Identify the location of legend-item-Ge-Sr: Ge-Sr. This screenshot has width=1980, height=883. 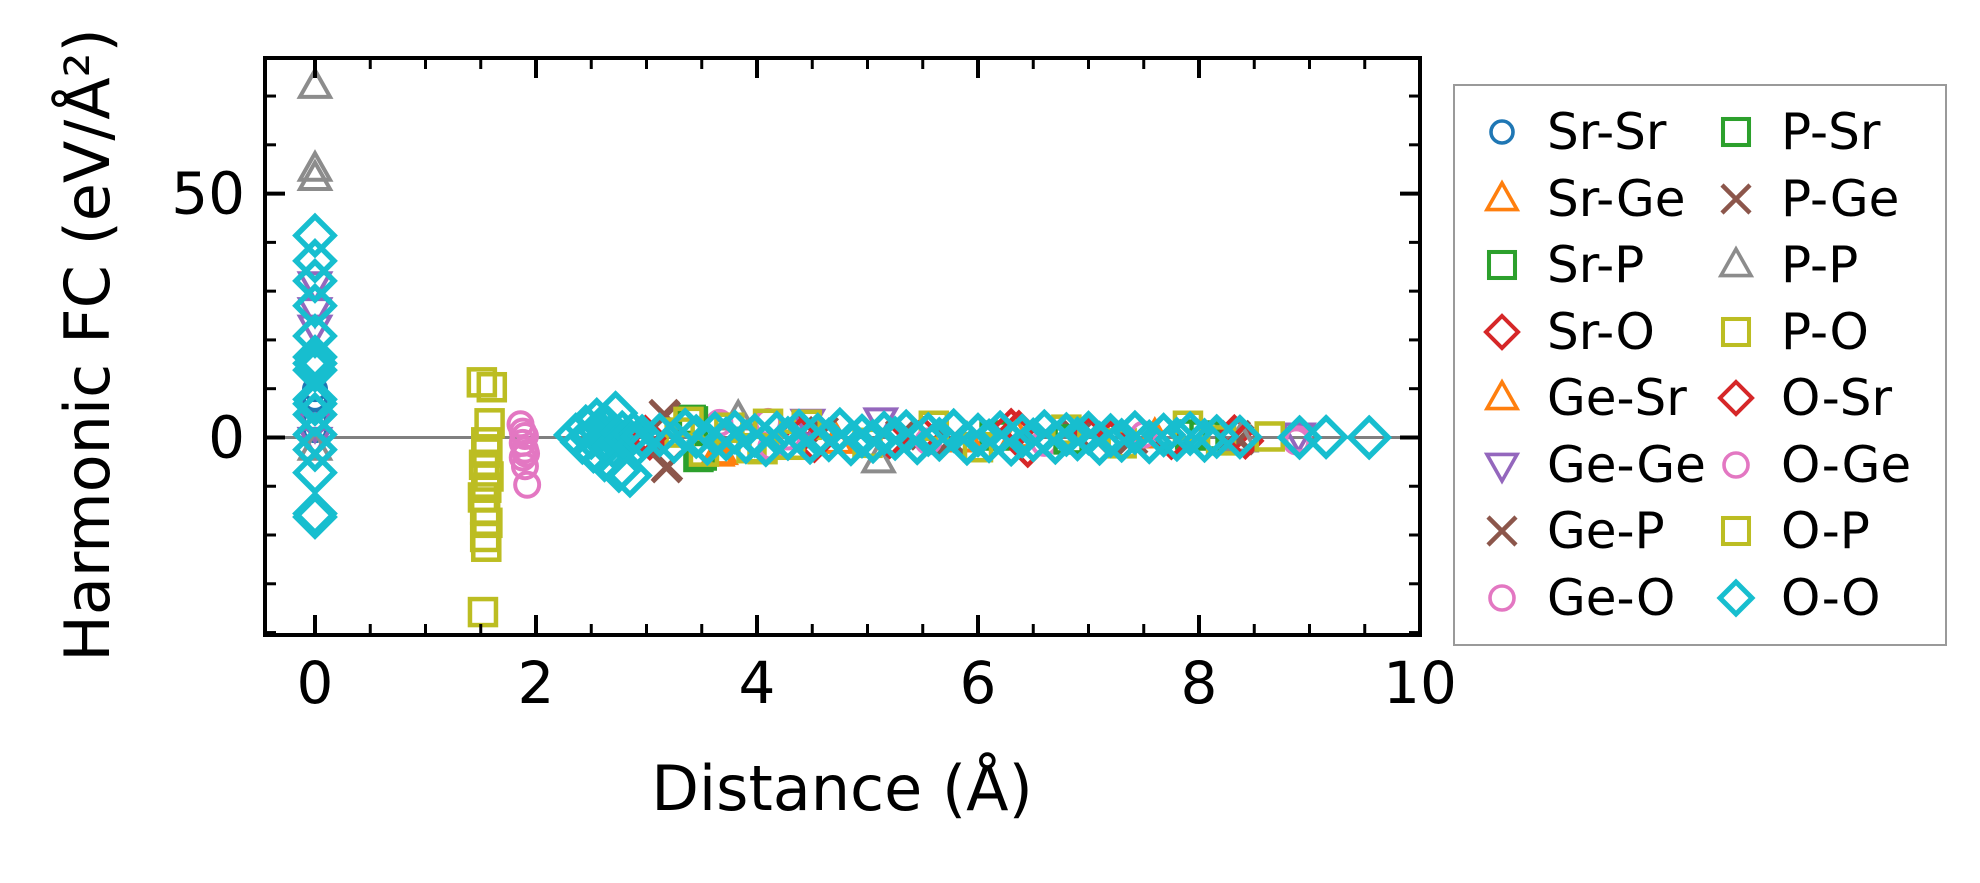
(1592, 398).